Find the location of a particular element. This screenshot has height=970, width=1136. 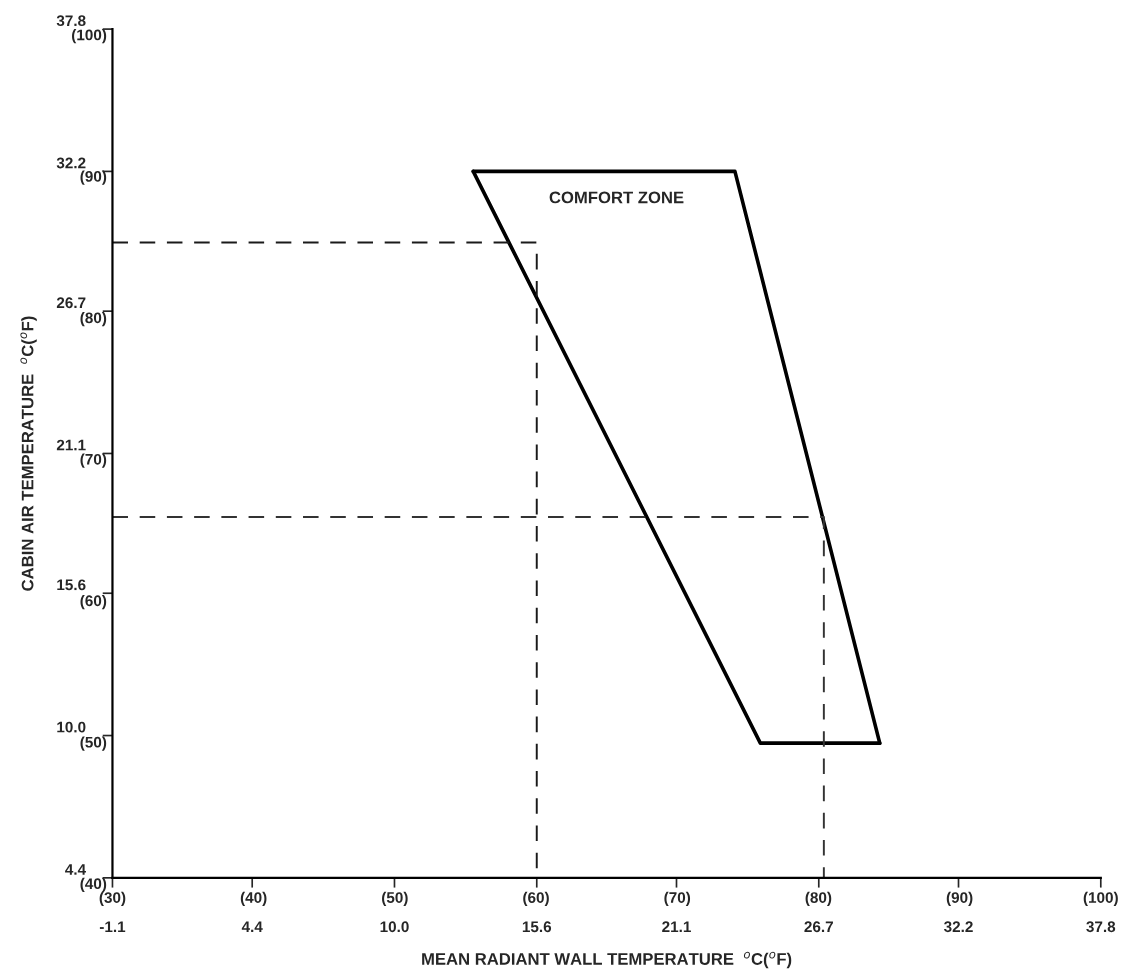

x-tick-label: 26.7 is located at coordinates (818, 927).